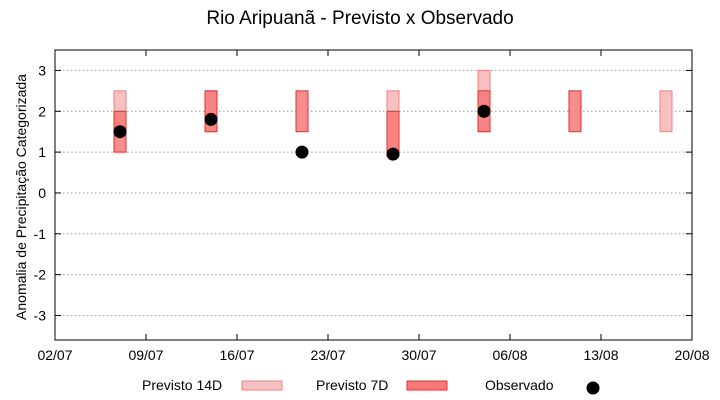 The height and width of the screenshot is (400, 720). I want to click on legend-swatch-previsto-14d, so click(262, 385).